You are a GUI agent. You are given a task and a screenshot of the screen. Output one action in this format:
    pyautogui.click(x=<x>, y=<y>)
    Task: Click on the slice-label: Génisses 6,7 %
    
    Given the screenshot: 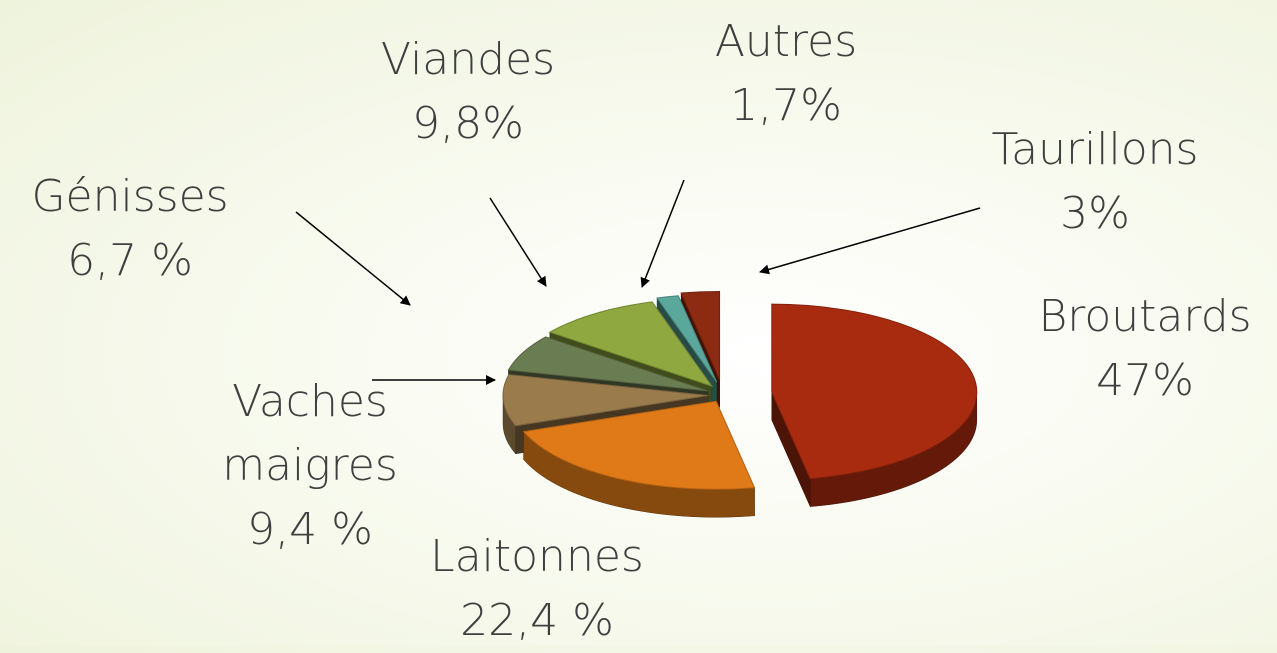 What is the action you would take?
    pyautogui.click(x=129, y=229)
    